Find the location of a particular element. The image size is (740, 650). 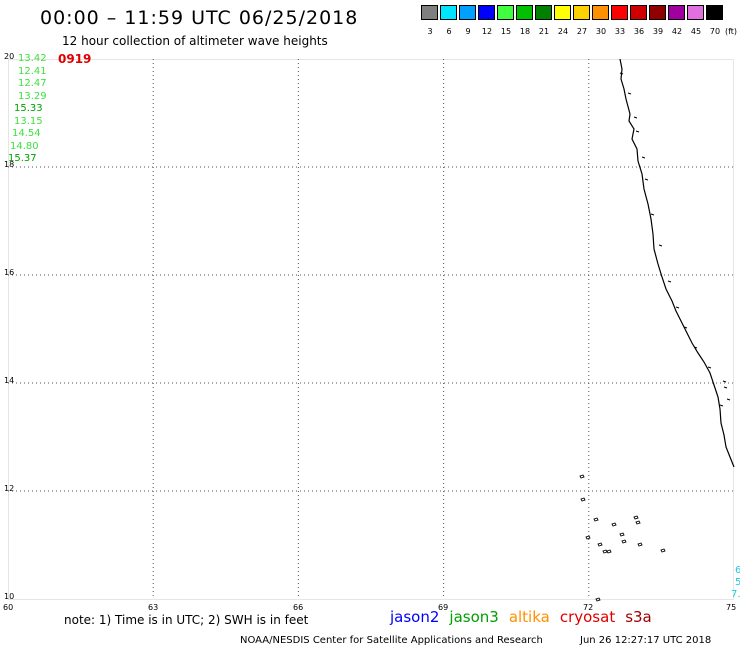

scale-label-21: 21 is located at coordinates (544, 31).